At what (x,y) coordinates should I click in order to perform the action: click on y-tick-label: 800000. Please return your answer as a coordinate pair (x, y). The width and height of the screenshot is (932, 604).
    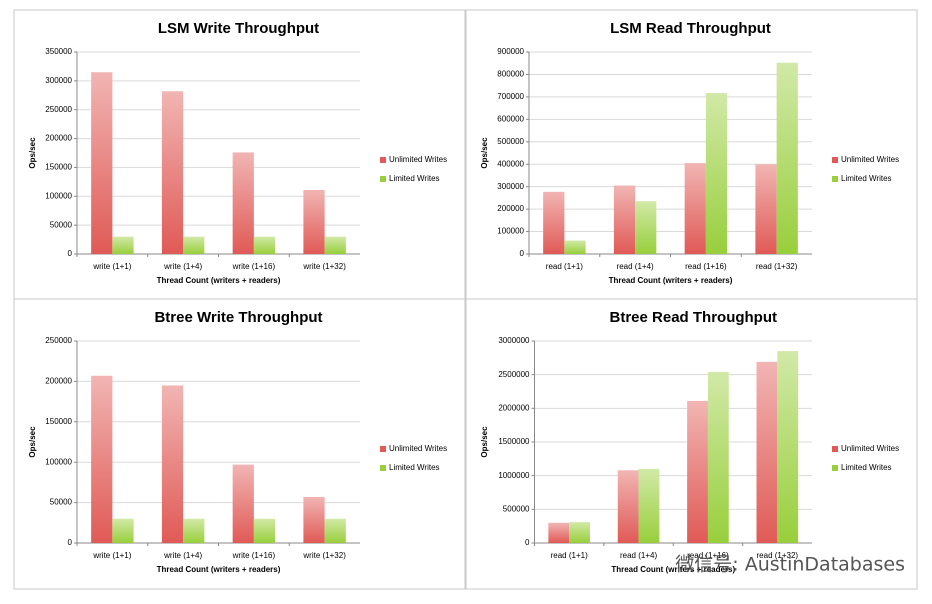
    Looking at the image, I should click on (510, 74).